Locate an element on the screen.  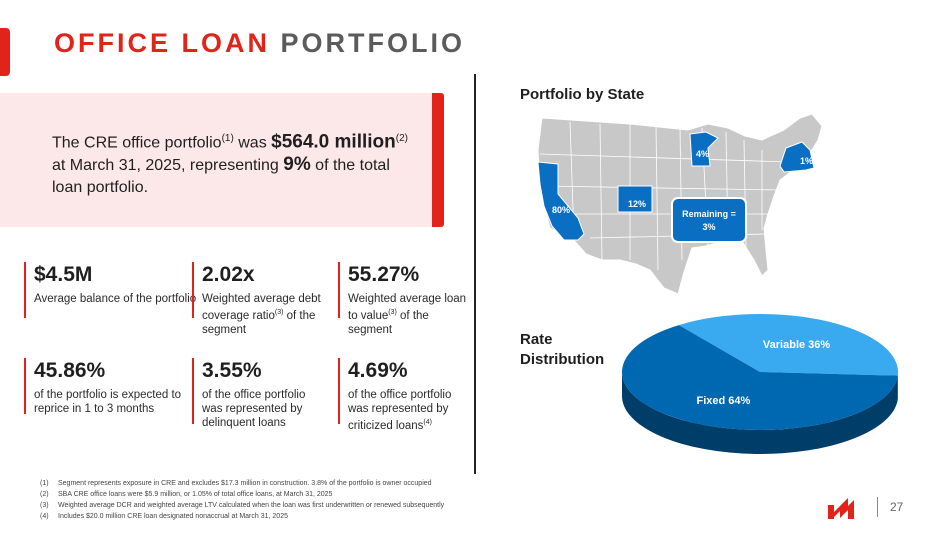
state-minnesota is located at coordinates (704, 149).